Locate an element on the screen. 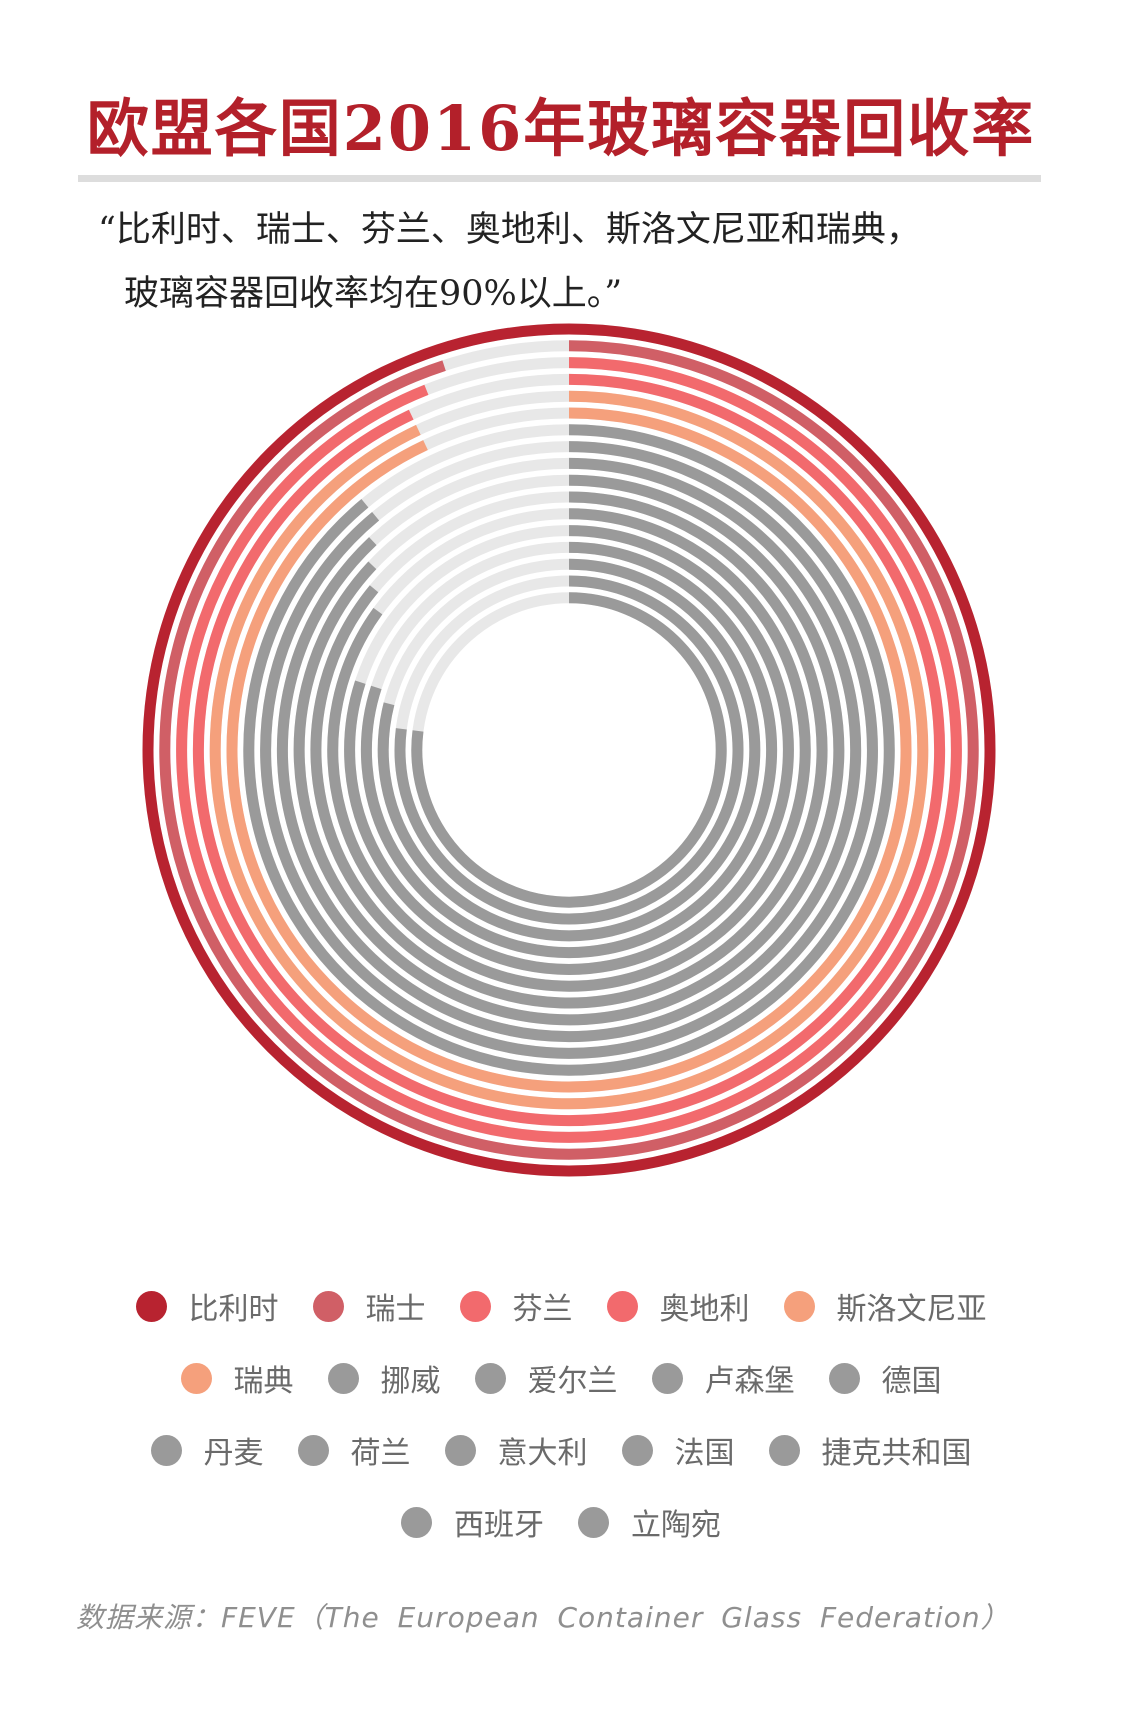  legend-item: 捷克共和国 is located at coordinates (870, 1450).